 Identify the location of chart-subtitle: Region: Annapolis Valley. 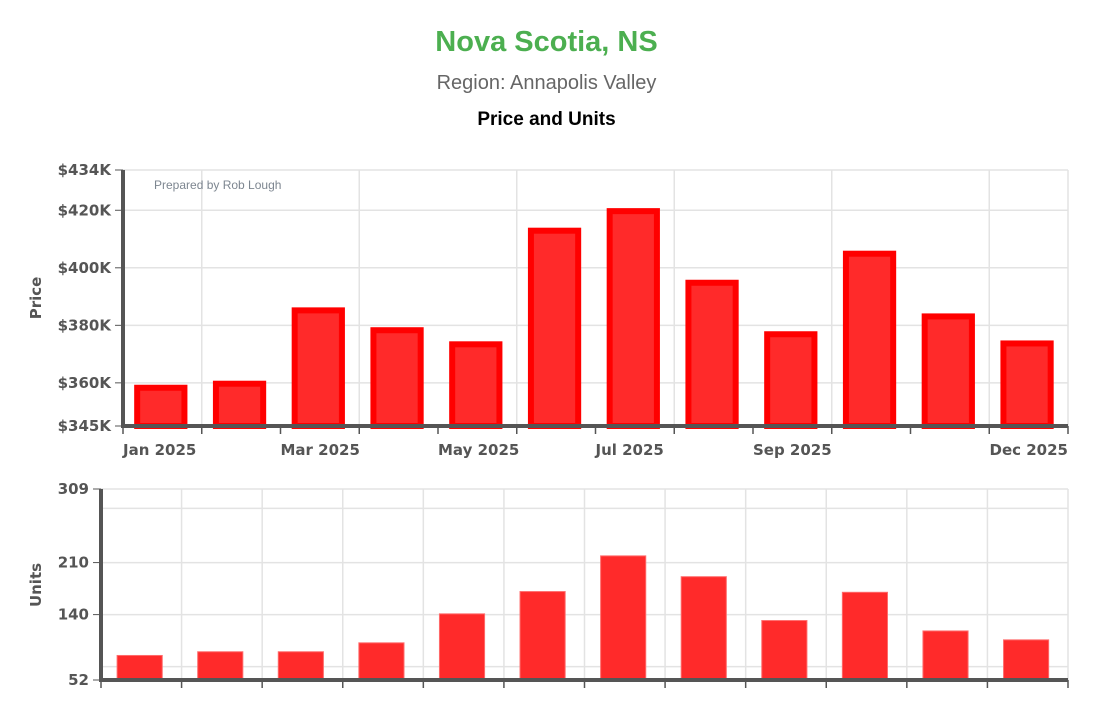
(546, 83).